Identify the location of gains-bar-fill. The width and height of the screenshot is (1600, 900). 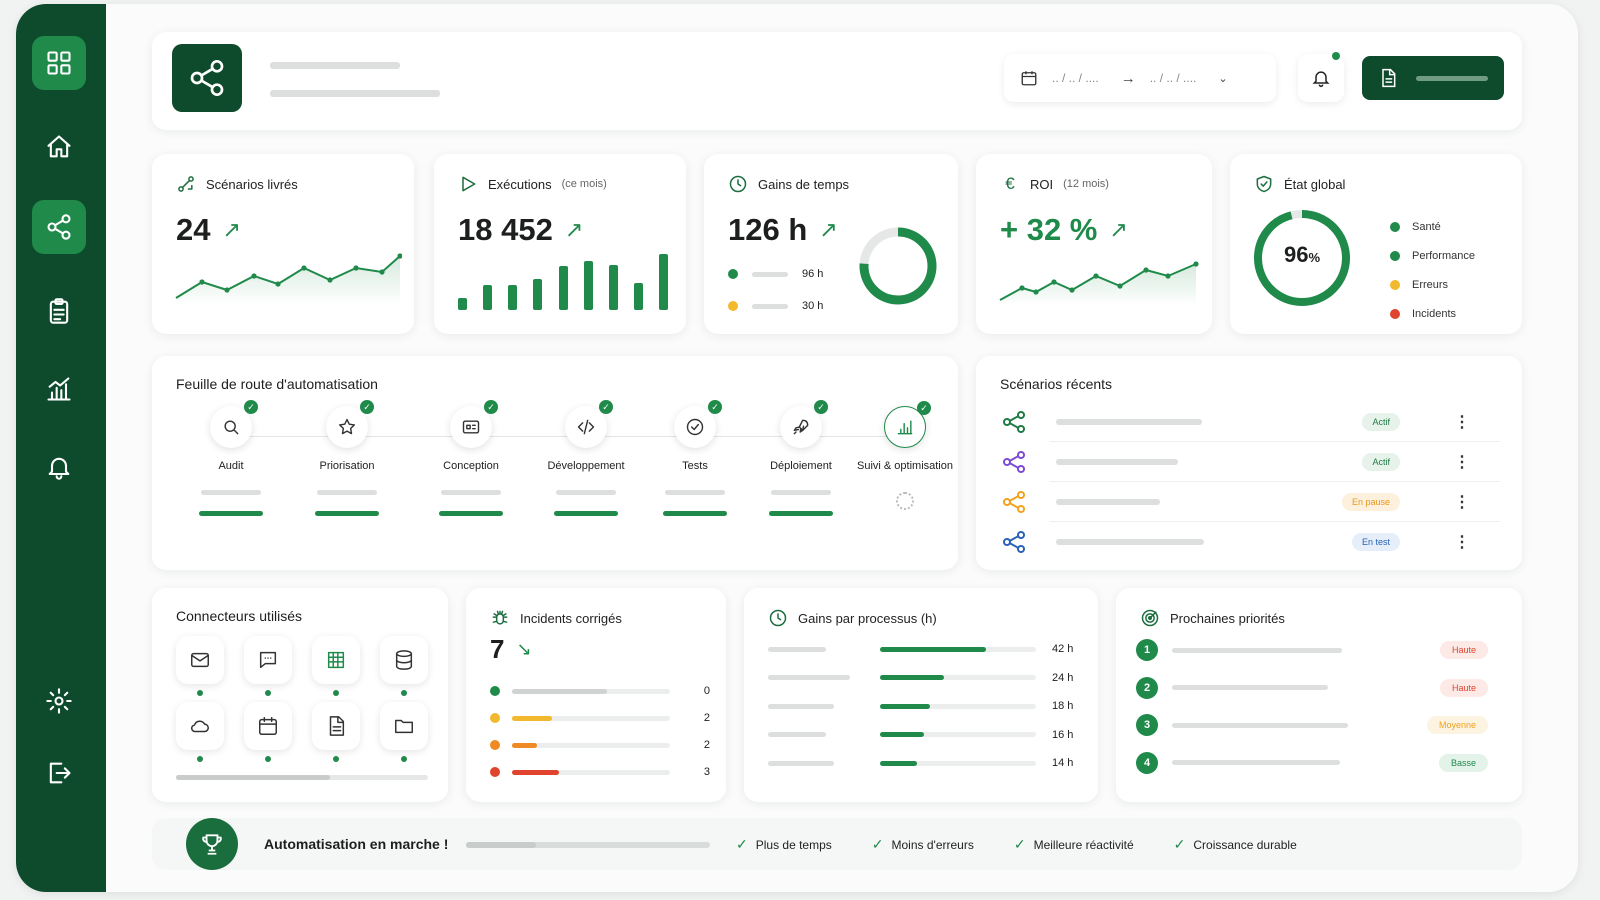
(905, 706).